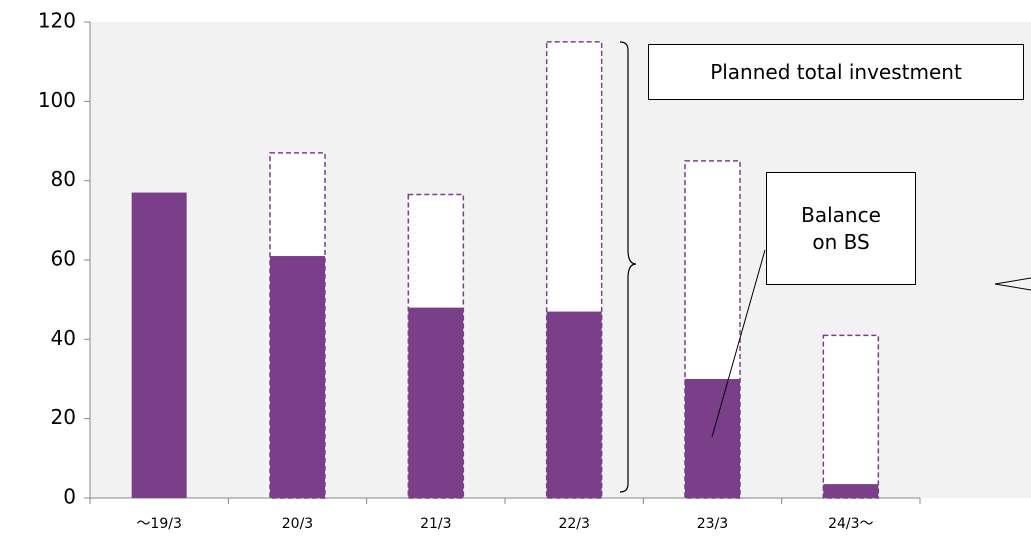  Describe the element at coordinates (297, 524) in the screenshot. I see `x-tick-label: 20/3` at that location.